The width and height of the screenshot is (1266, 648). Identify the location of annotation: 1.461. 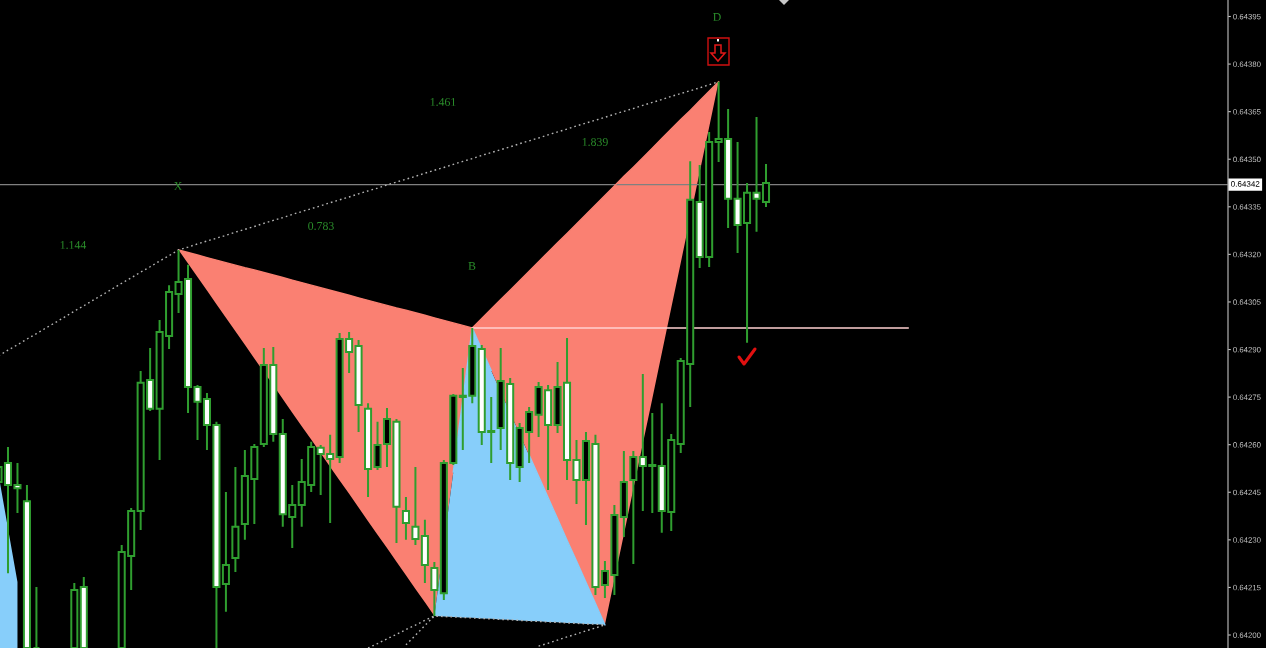
(443, 102).